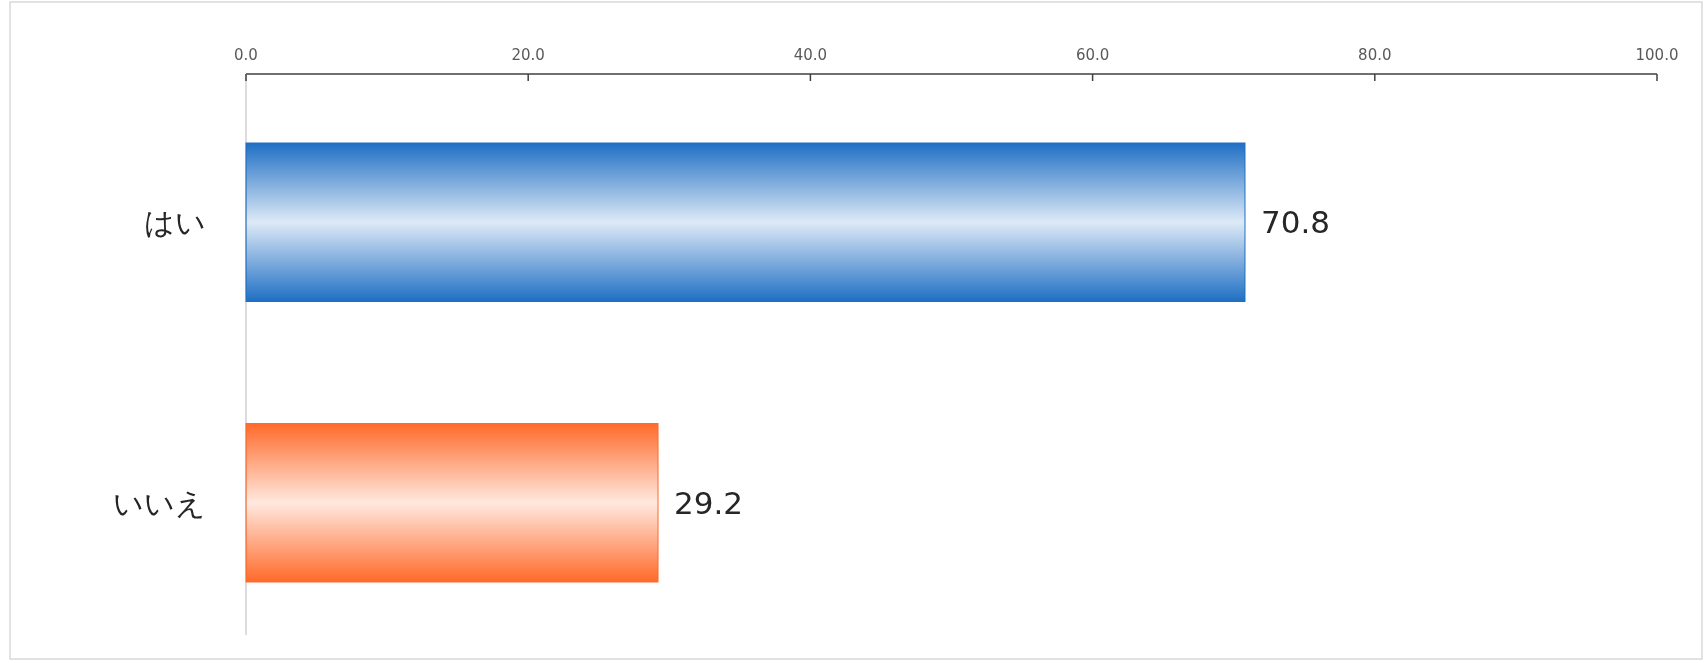  Describe the element at coordinates (246, 55) in the screenshot. I see `x-tick-label: 0.0` at that location.